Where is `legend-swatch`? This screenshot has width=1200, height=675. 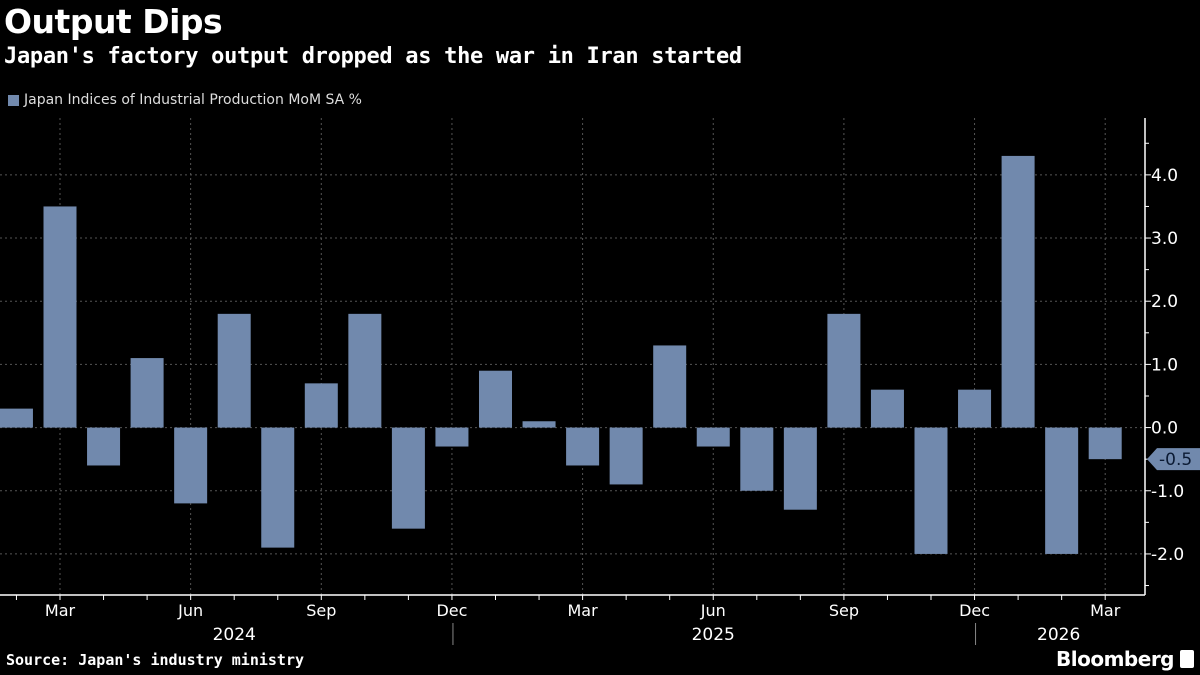 legend-swatch is located at coordinates (13, 100).